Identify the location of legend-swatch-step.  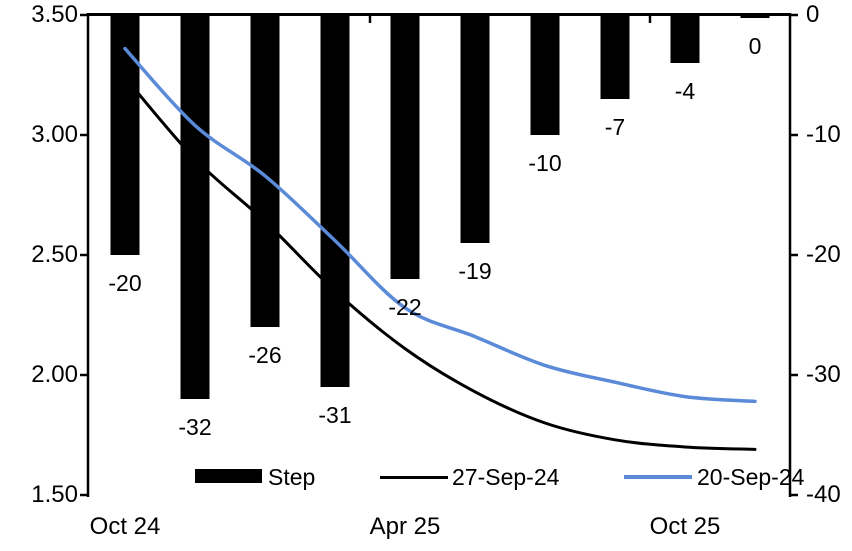
(228, 476).